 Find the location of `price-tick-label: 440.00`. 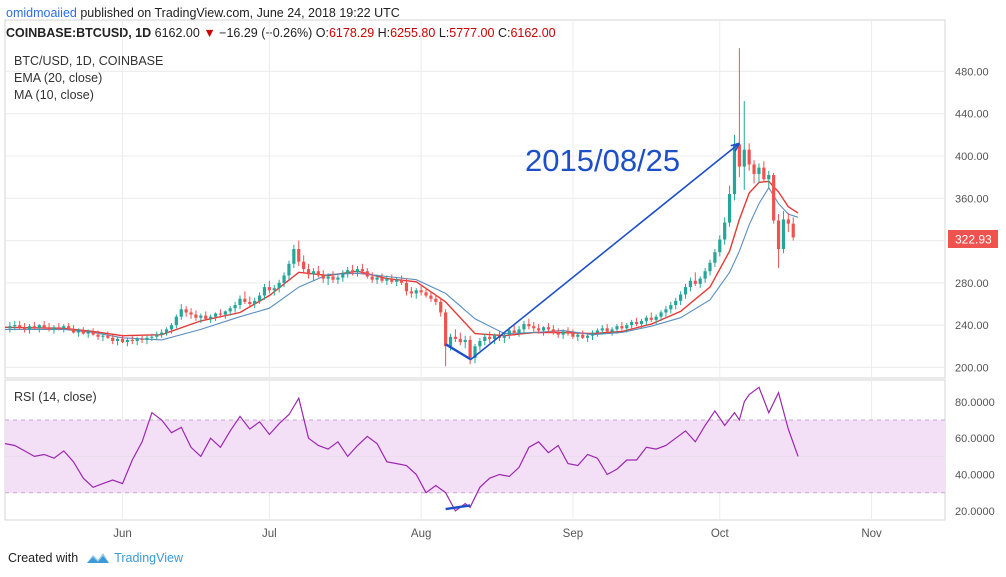

price-tick-label: 440.00 is located at coordinates (972, 115).